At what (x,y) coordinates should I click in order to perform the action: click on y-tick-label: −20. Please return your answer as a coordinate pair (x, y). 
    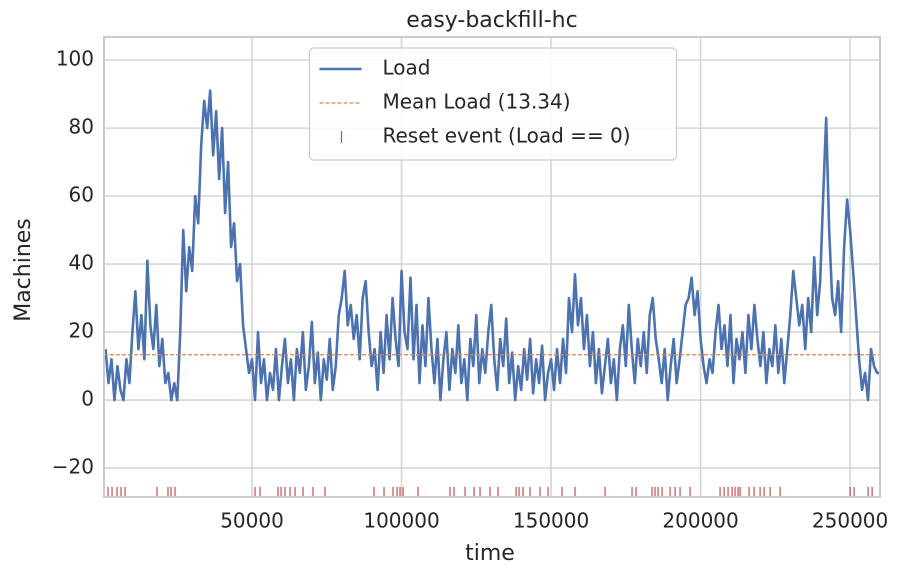
    Looking at the image, I should click on (73, 467).